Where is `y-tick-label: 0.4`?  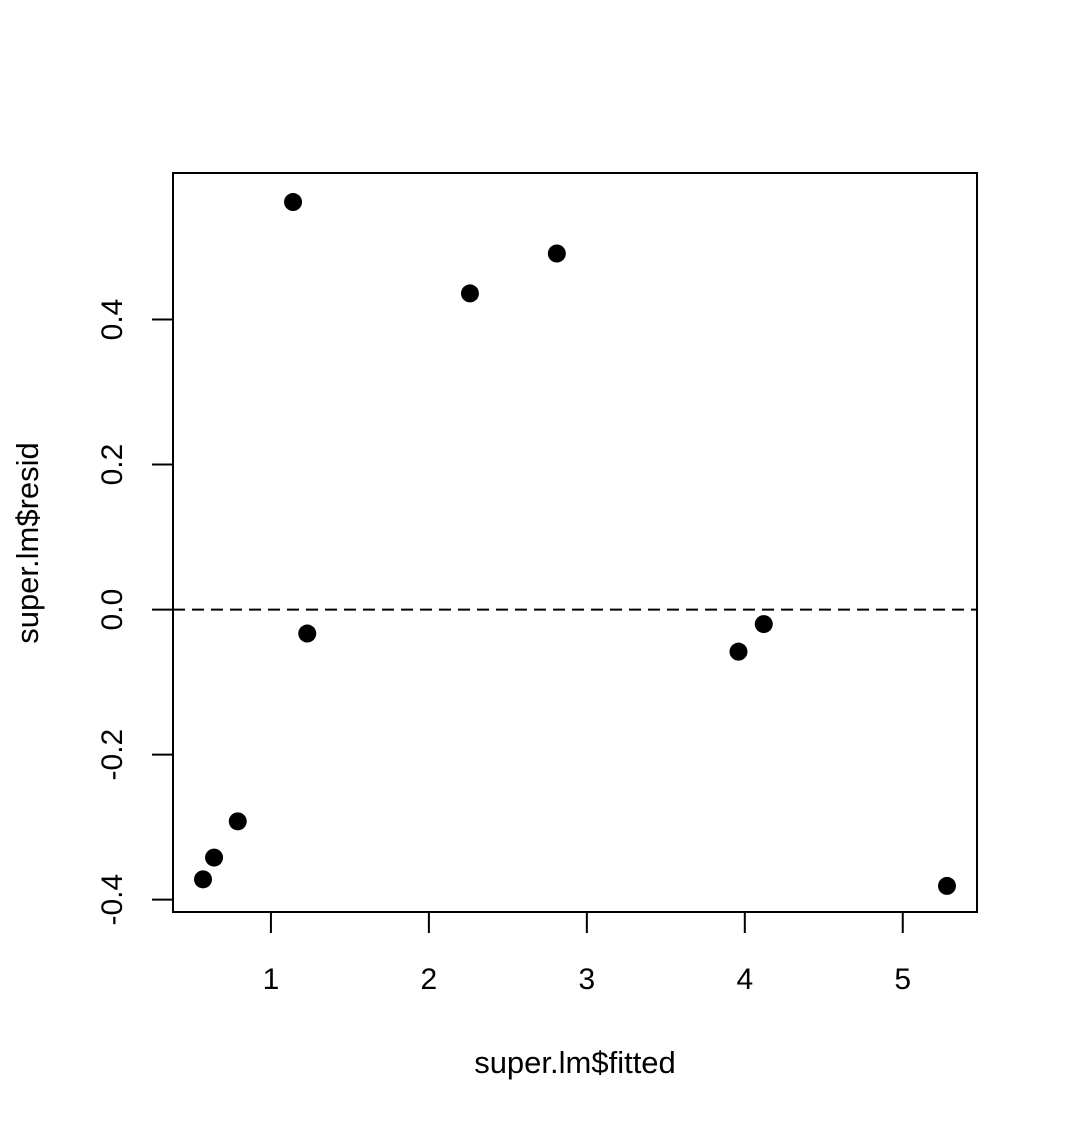 y-tick-label: 0.4 is located at coordinates (112, 320).